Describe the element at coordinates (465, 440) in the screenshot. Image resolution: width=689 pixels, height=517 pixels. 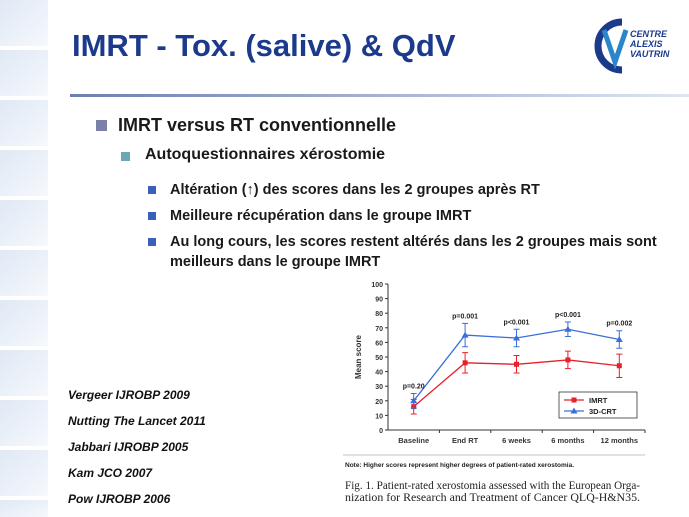
I see `x-tick-label: End RT` at that location.